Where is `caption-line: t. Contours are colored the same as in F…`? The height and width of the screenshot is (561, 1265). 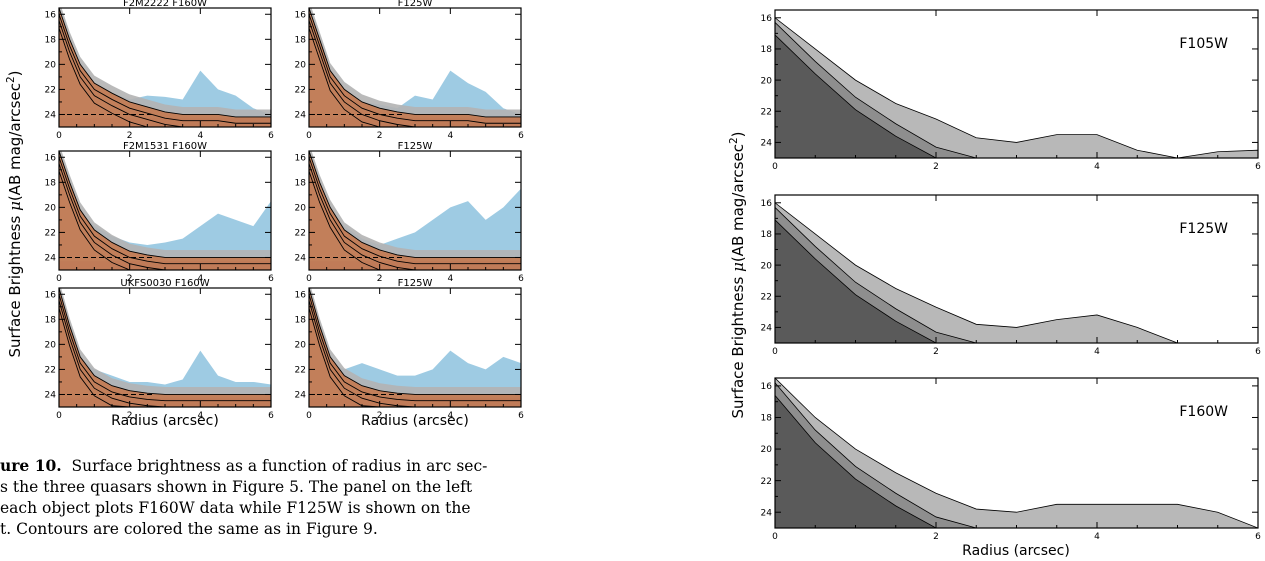 caption-line: t. Contours are colored the same as in F… is located at coordinates (189, 529).